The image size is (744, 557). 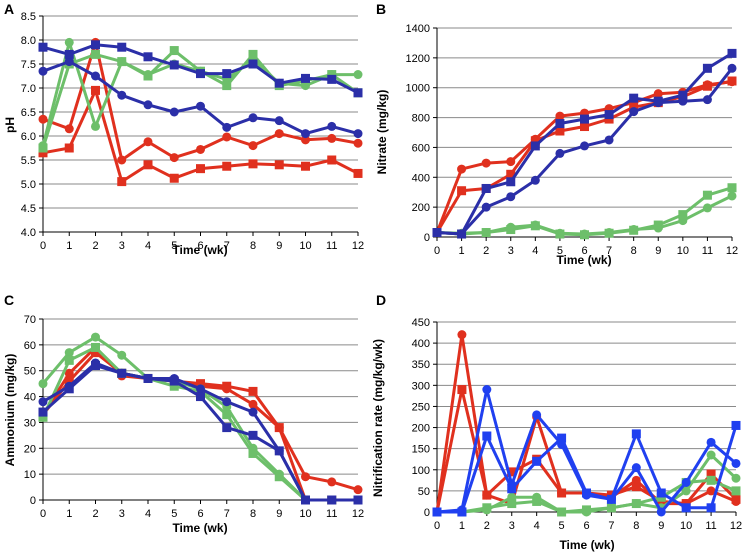 I want to click on y-tick-label: 600, so click(x=421, y=148).